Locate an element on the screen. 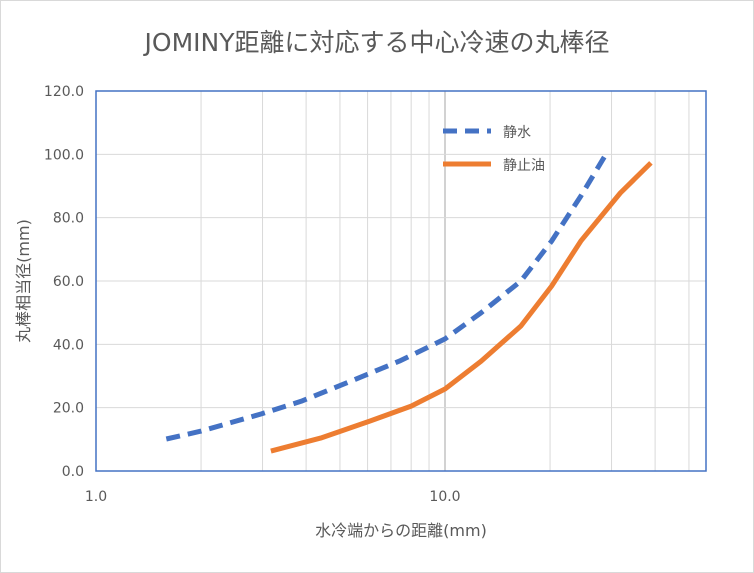 The height and width of the screenshot is (573, 754). y-tick-label: 60.0 is located at coordinates (68, 282).